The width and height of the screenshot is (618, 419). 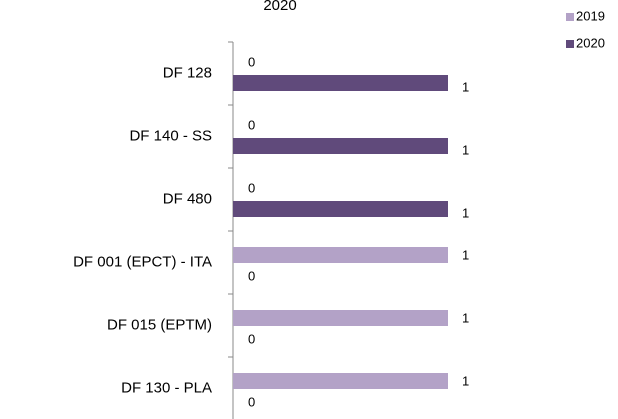 What do you see at coordinates (187, 72) in the screenshot?
I see `y-tick-label: DF 128` at bounding box center [187, 72].